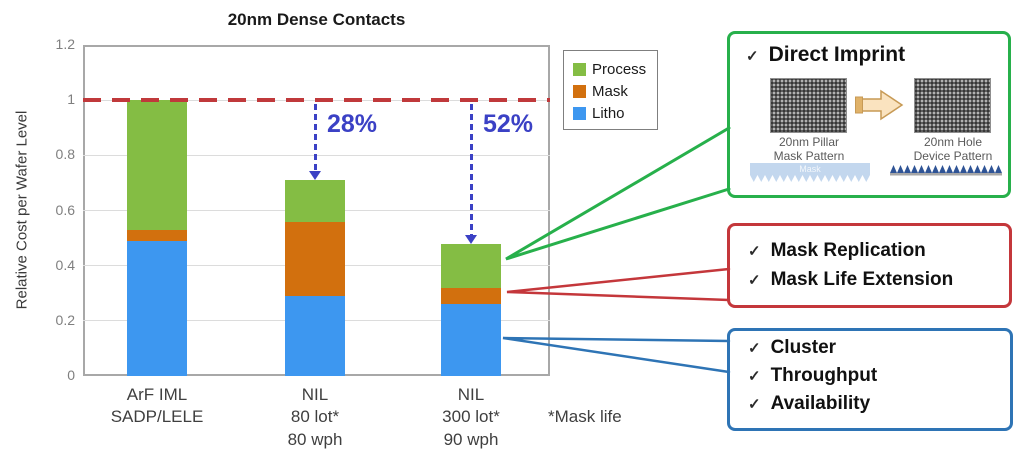 Image resolution: width=1024 pixels, height=461 pixels. I want to click on y-tick-label: 0.6, so click(65, 209).